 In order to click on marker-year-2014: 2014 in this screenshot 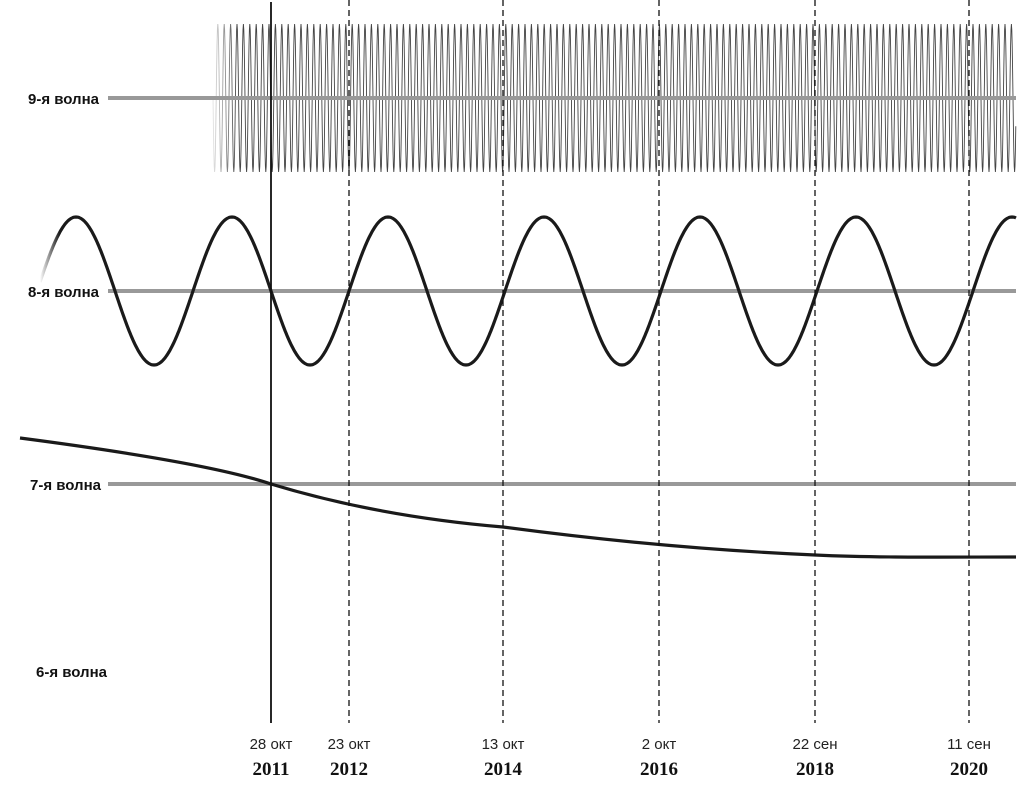, I will do `click(503, 769)`.